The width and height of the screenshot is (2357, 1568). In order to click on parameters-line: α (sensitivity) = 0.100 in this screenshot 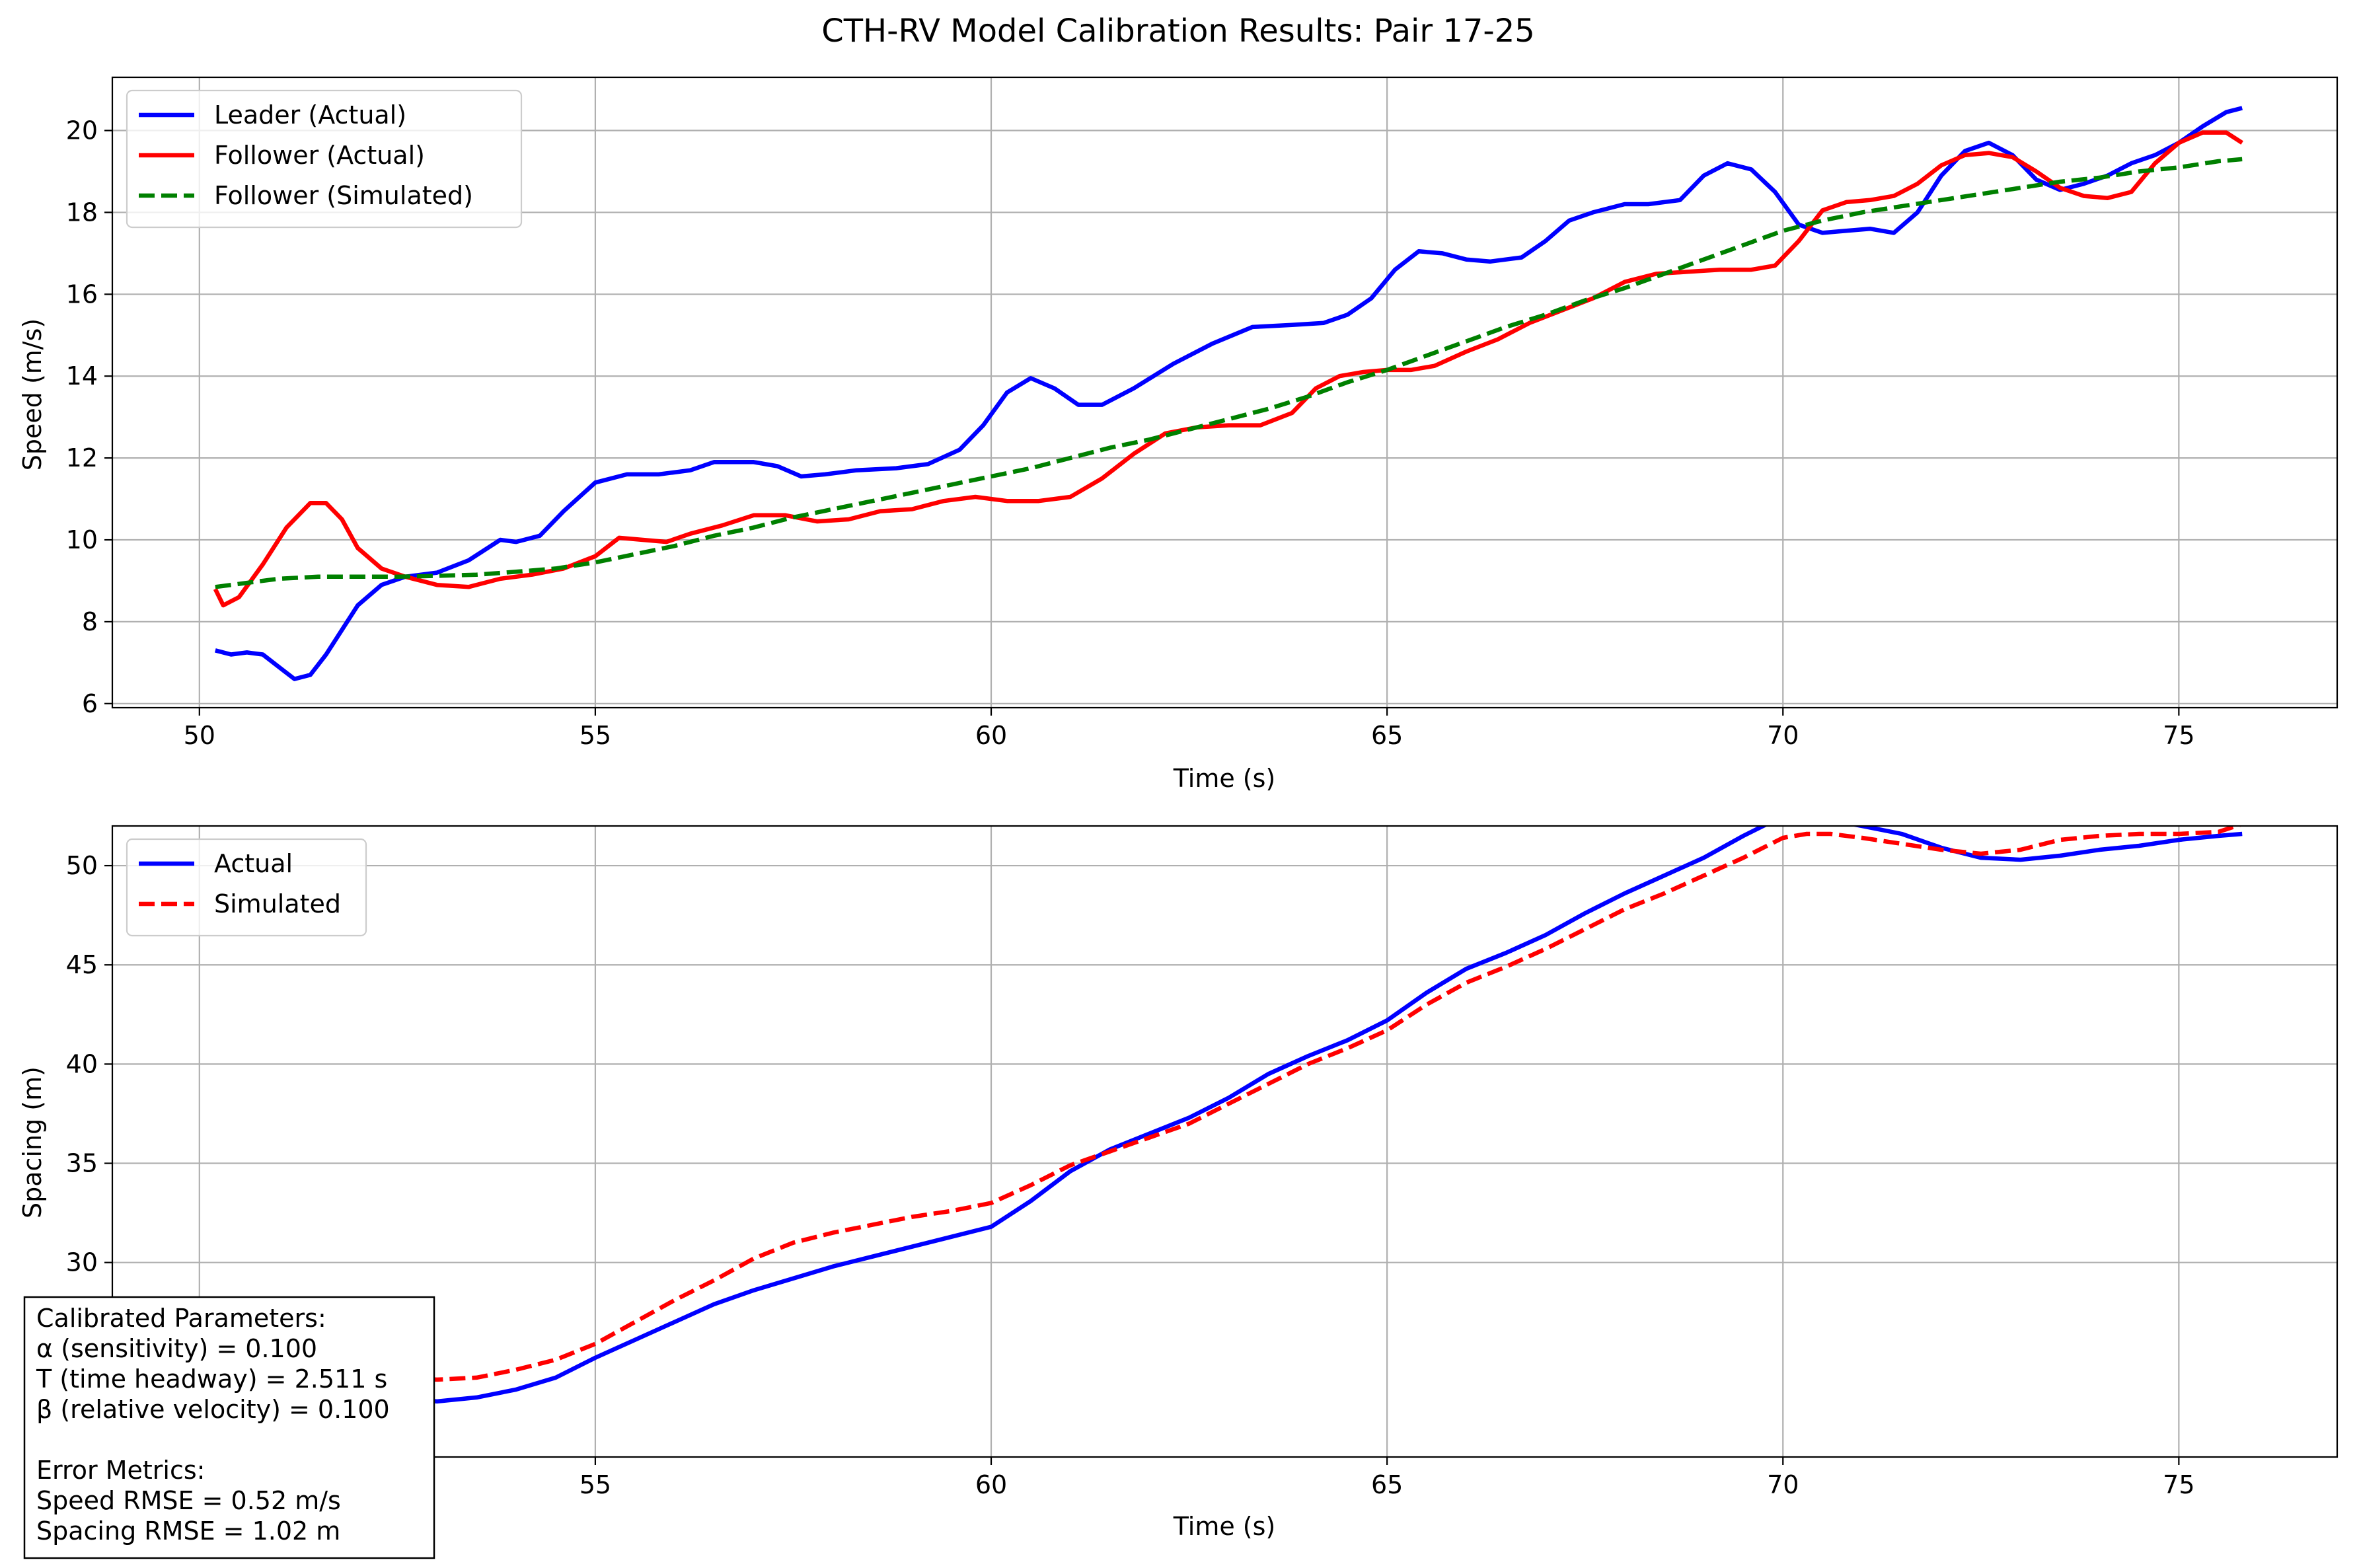, I will do `click(176, 1348)`.